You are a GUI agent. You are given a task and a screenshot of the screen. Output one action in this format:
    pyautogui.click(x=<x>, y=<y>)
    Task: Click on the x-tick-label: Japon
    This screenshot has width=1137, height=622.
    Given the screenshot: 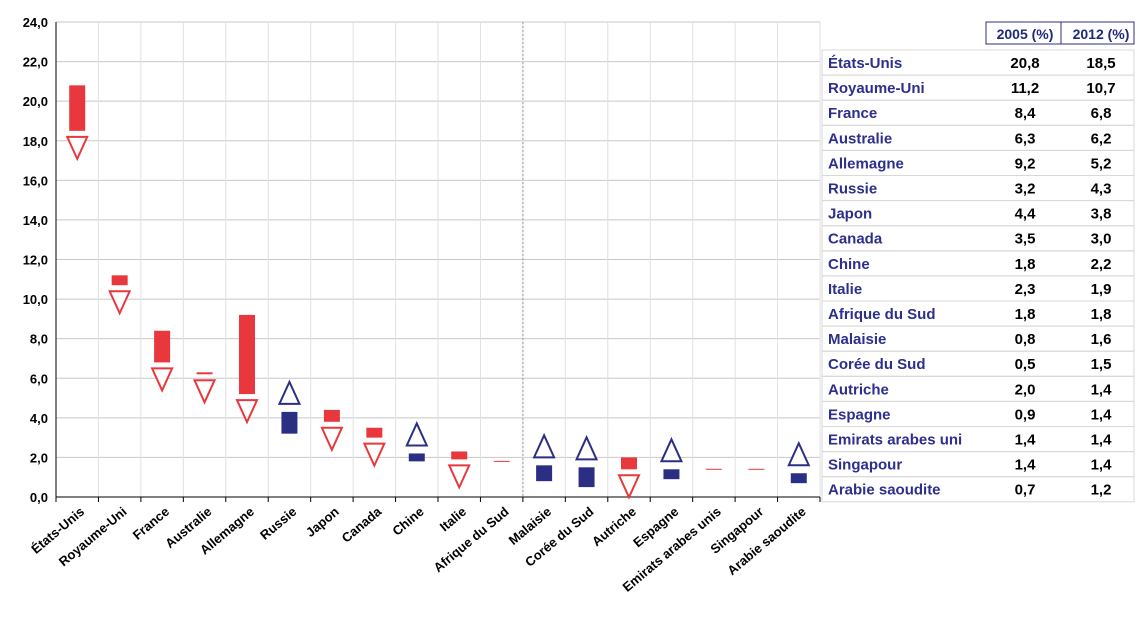 What is the action you would take?
    pyautogui.click(x=322, y=522)
    